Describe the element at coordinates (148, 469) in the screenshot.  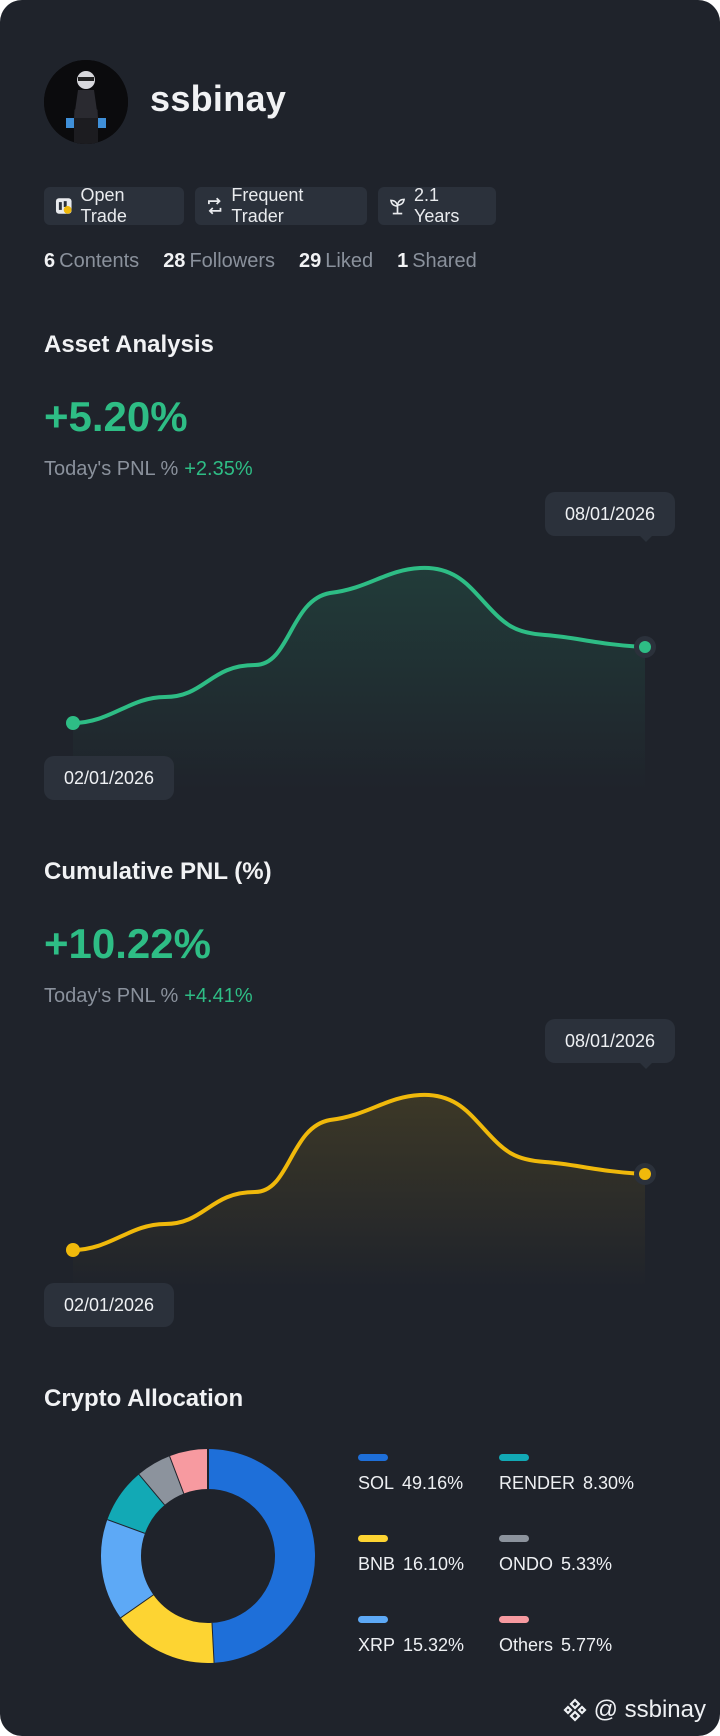
I see `asset-today-pnl: Today's PNL % +2.35%` at that location.